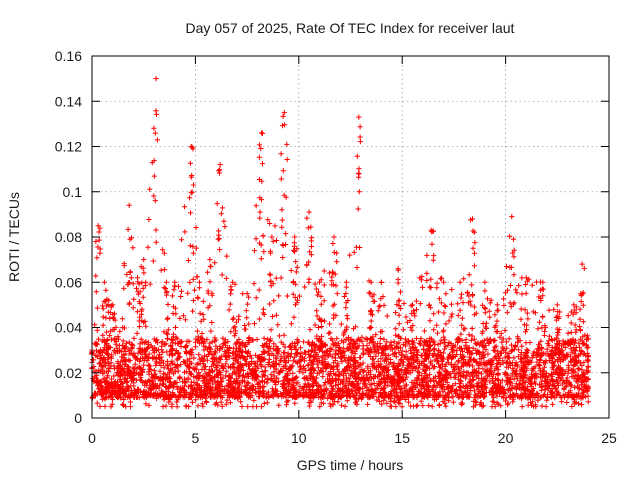 The width and height of the screenshot is (640, 480). What do you see at coordinates (68, 101) in the screenshot?
I see `y-tick-label: 0.14` at bounding box center [68, 101].